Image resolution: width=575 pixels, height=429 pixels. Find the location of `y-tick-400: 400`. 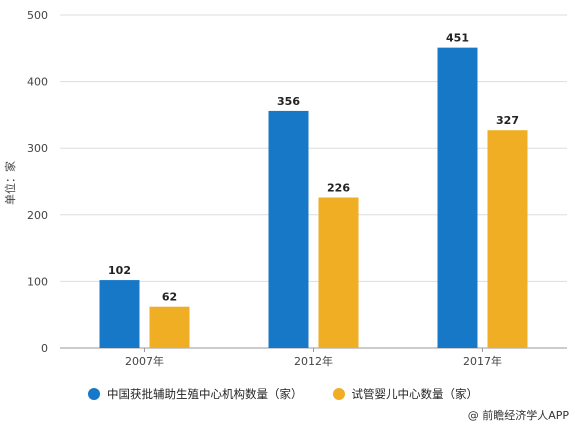

y-tick-400: 400 is located at coordinates (37, 82).